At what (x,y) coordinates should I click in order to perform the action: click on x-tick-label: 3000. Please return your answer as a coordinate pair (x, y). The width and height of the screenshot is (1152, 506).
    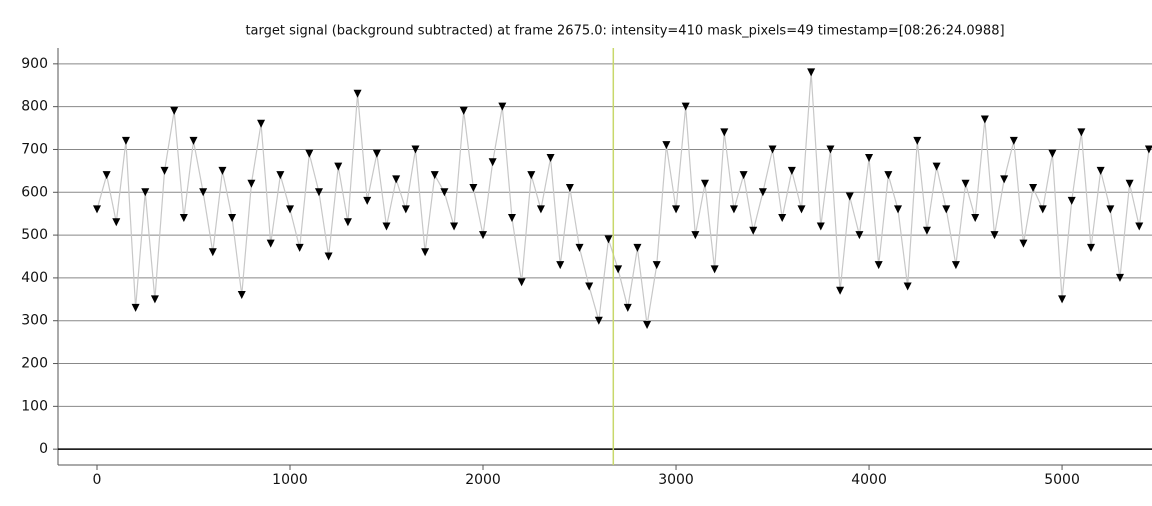
    Looking at the image, I should click on (676, 480).